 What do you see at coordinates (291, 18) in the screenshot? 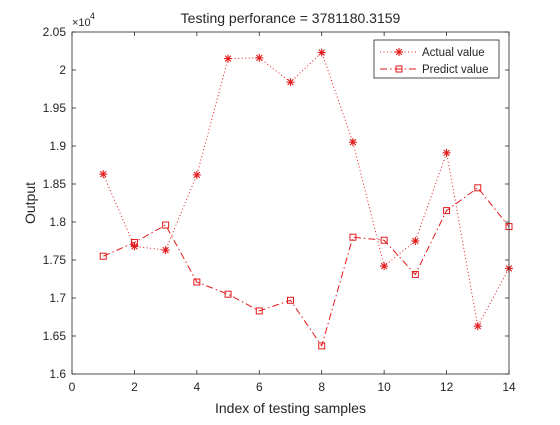
I see `chart-title: Testing perforance = 3781180.3159` at bounding box center [291, 18].